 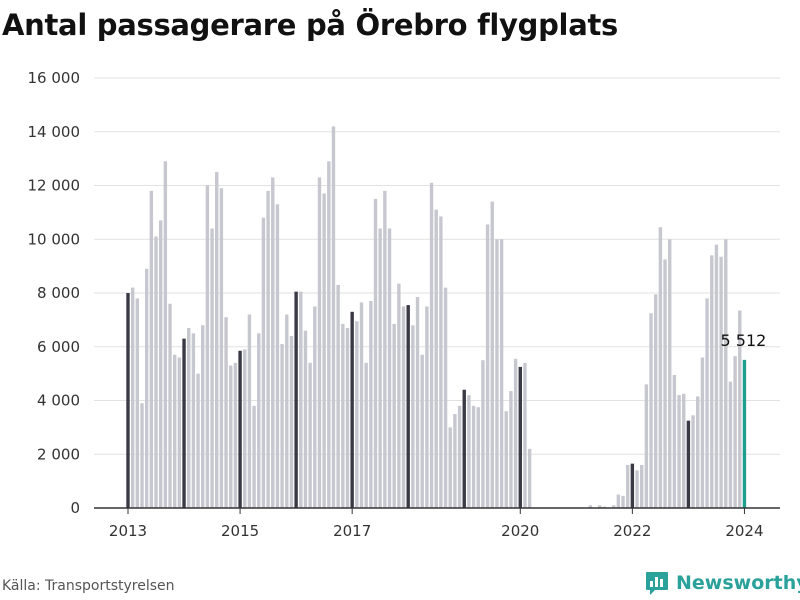 What do you see at coordinates (738, 583) in the screenshot?
I see `brand-name: Newsworthy` at bounding box center [738, 583].